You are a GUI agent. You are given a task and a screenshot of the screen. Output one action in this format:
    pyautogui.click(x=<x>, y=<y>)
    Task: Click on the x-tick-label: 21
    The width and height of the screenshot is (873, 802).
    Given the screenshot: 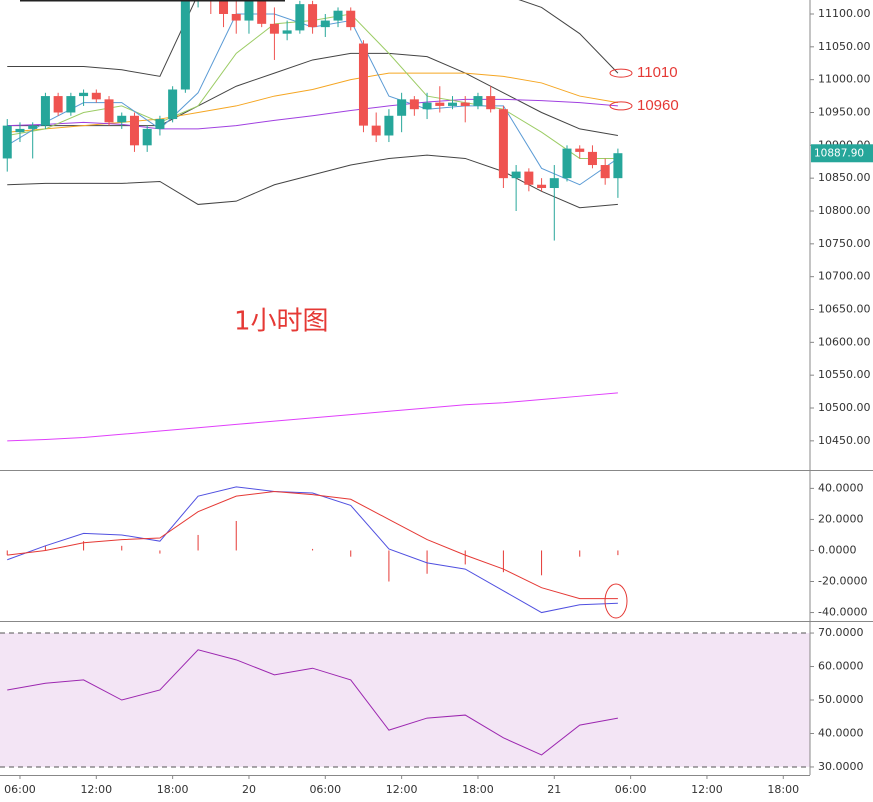 What is the action you would take?
    pyautogui.click(x=554, y=789)
    